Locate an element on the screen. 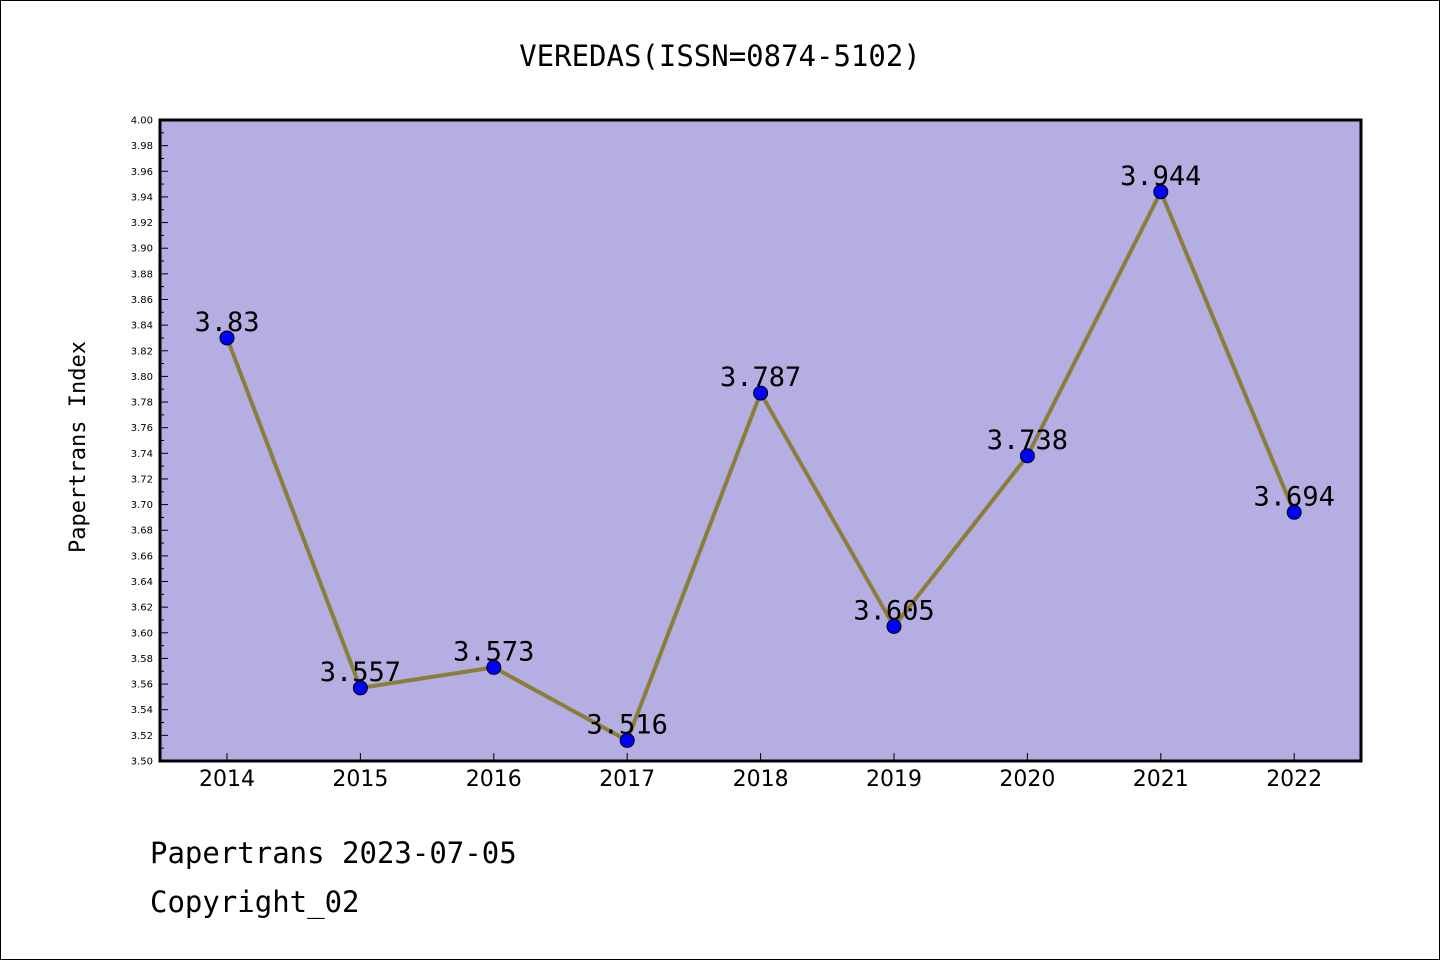 This screenshot has width=1440, height=960. y-tick-label: 3.72 is located at coordinates (142, 479).